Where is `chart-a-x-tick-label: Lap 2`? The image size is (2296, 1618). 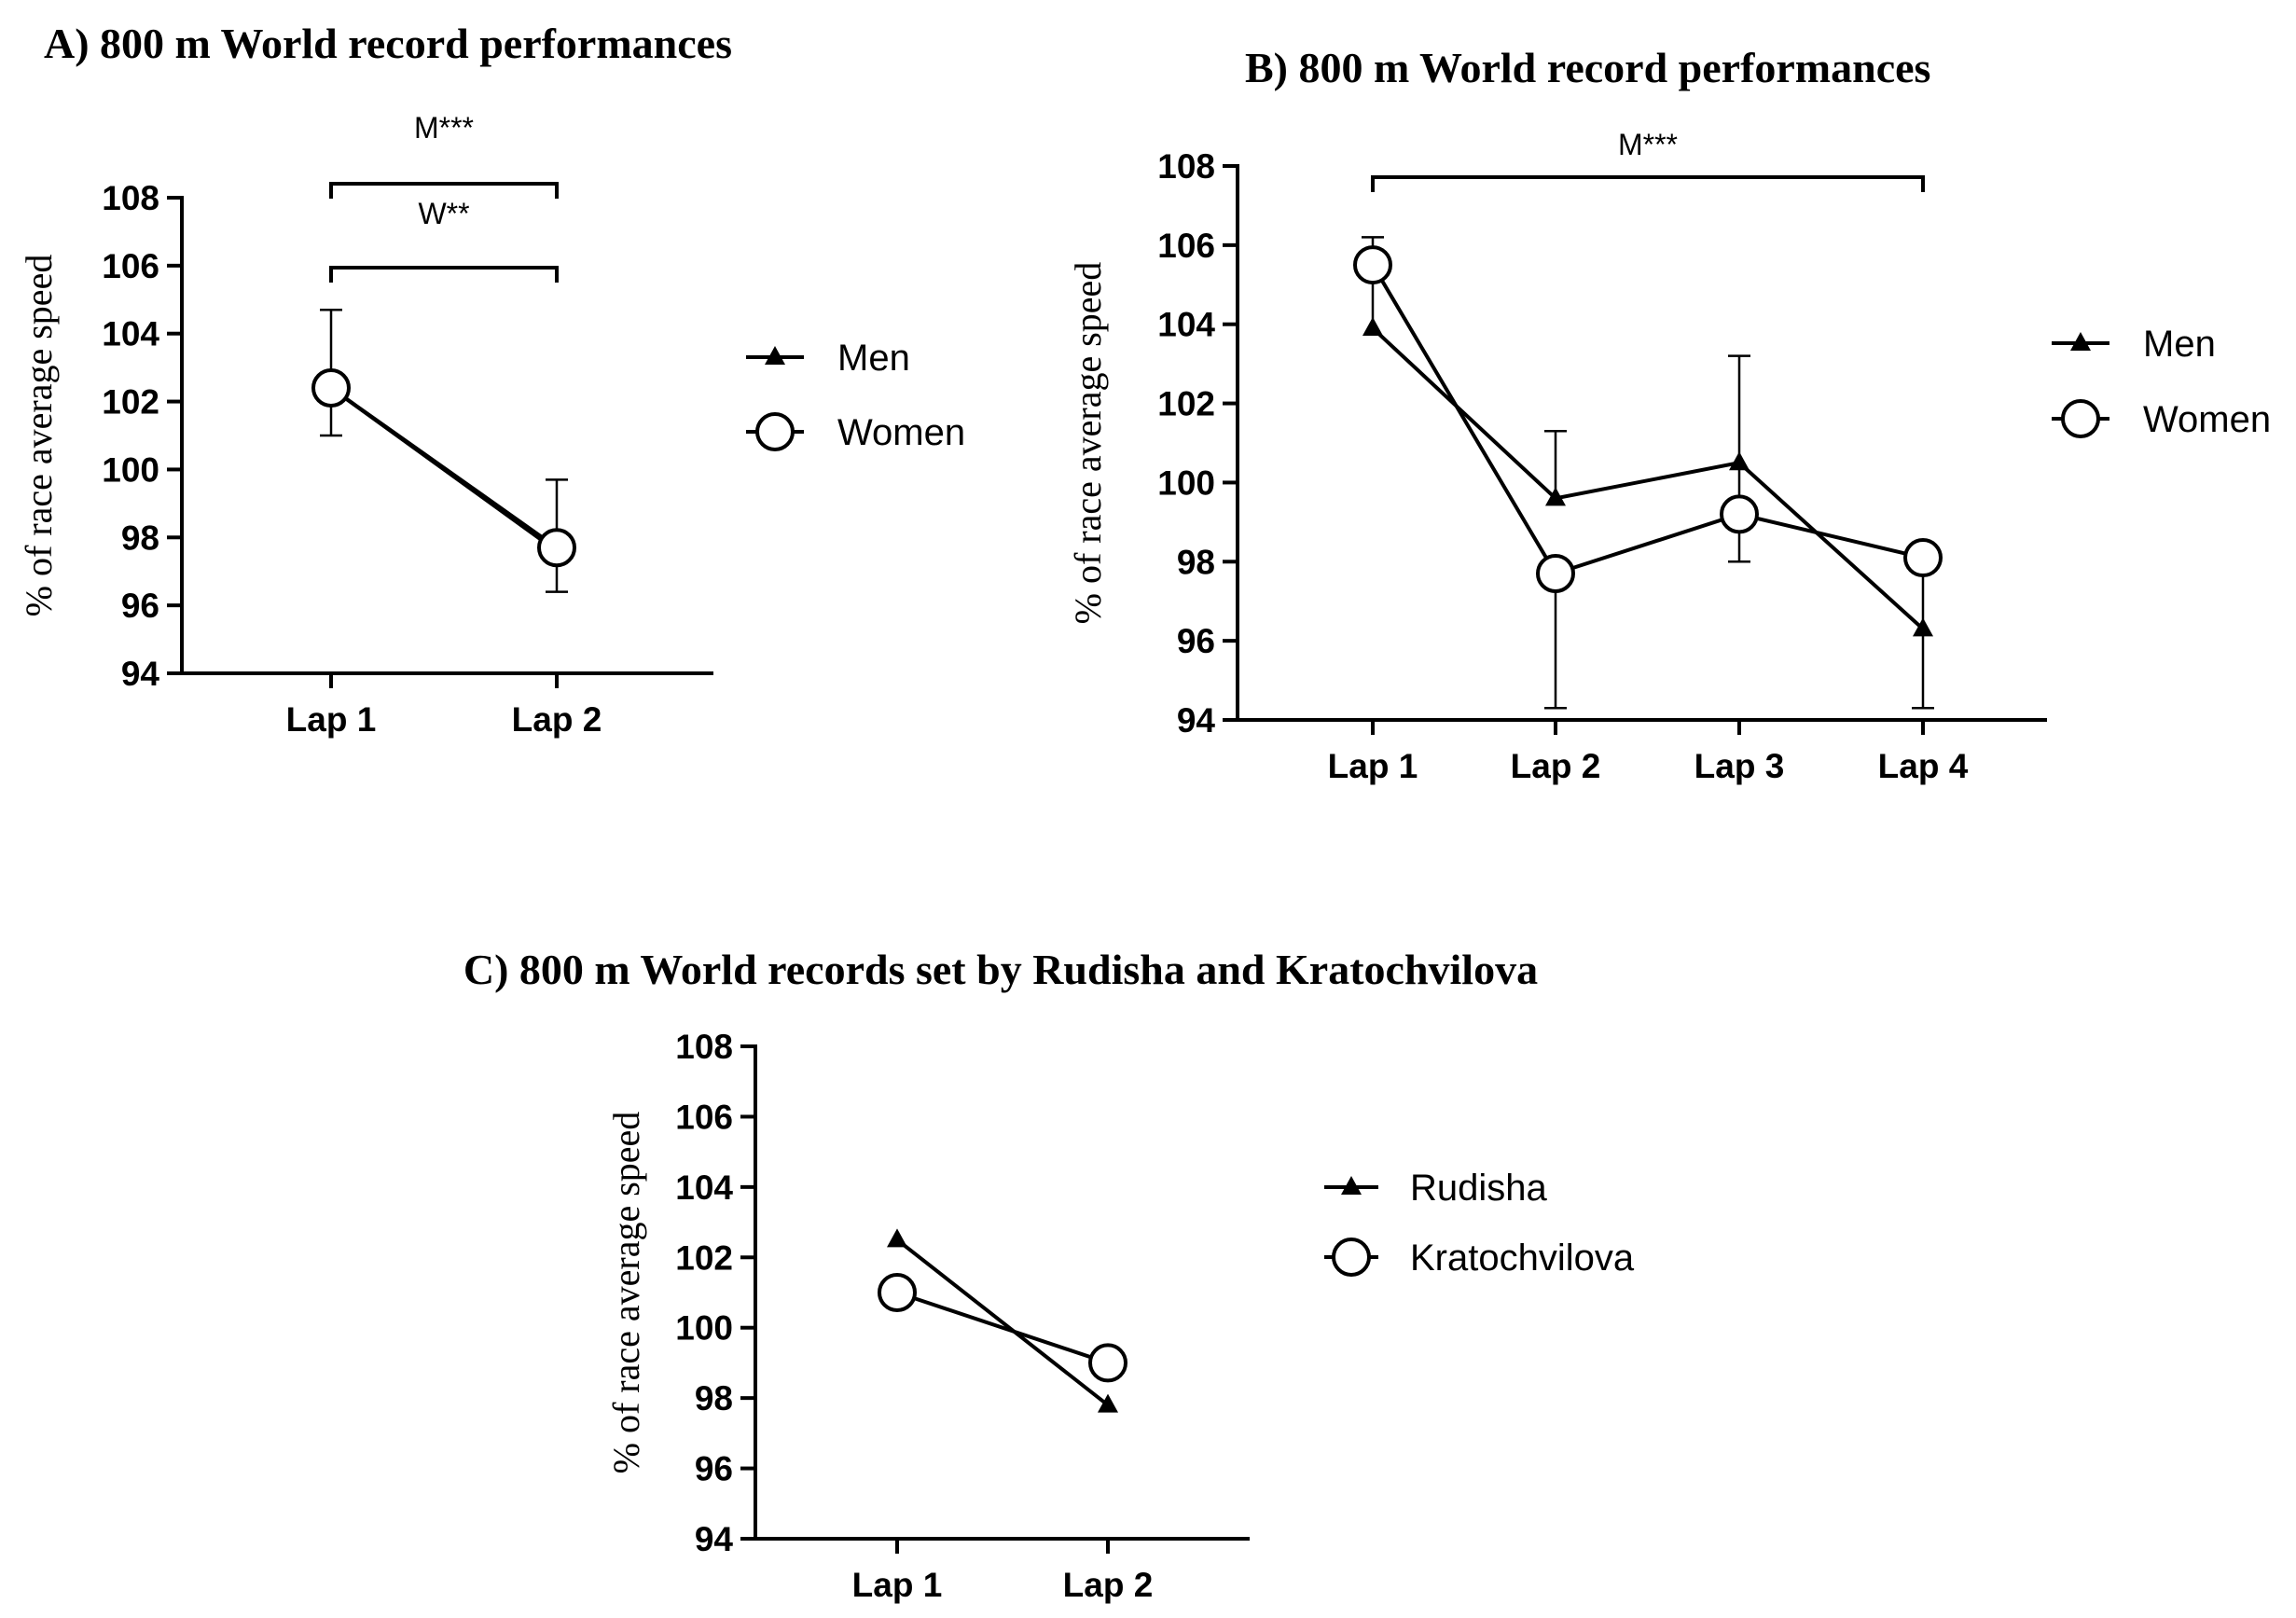 chart-a-x-tick-label: Lap 2 is located at coordinates (557, 719).